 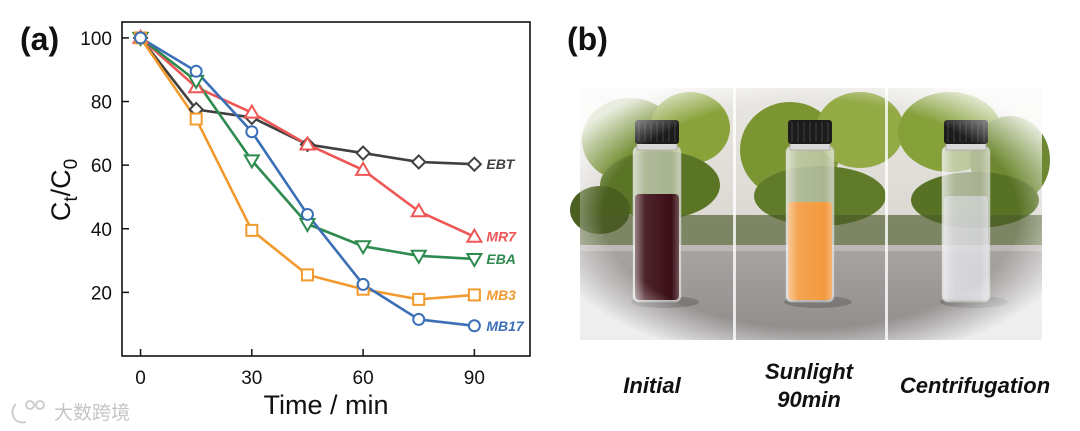 I want to click on series-label-mb3: MB3, so click(x=501, y=295).